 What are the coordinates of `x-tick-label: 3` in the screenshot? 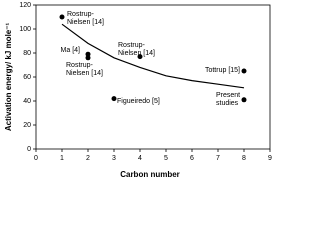 It's located at (114, 158).